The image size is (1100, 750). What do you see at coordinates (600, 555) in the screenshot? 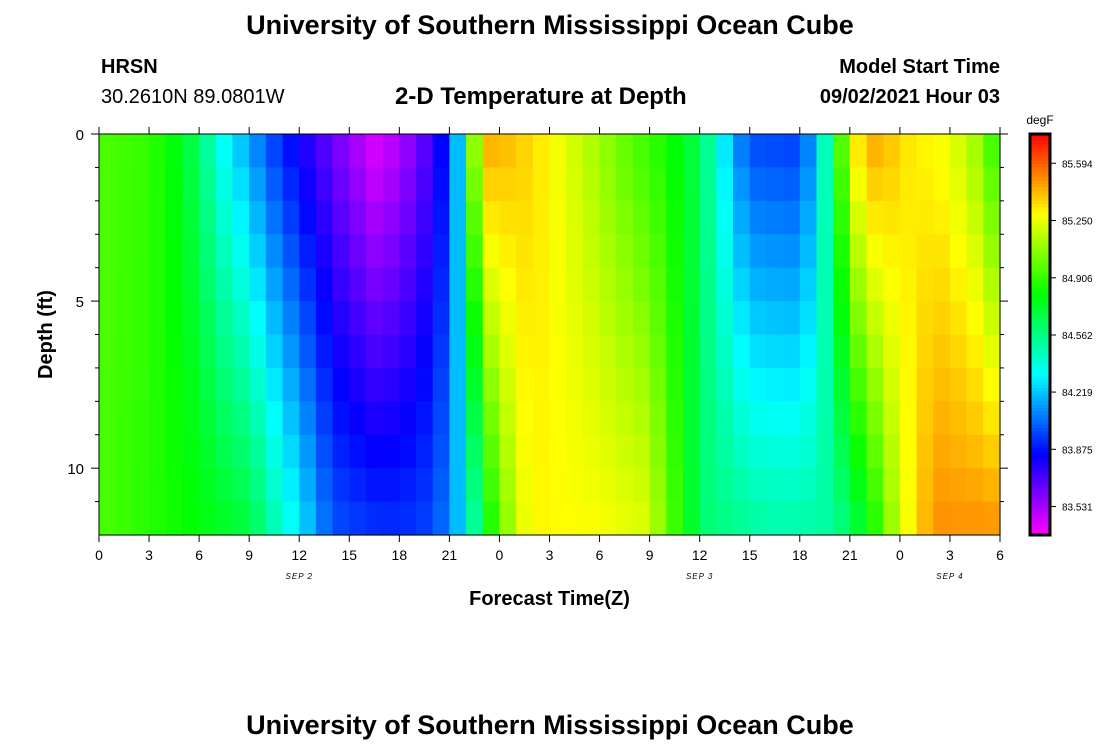
I see `x-tick-label: 6` at bounding box center [600, 555].